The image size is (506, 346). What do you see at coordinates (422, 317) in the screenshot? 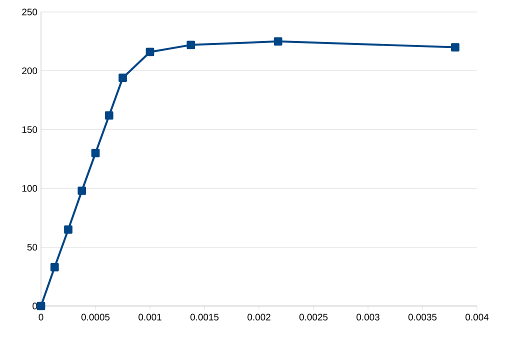
I see `x-tick-label: 0.0035` at bounding box center [422, 317].